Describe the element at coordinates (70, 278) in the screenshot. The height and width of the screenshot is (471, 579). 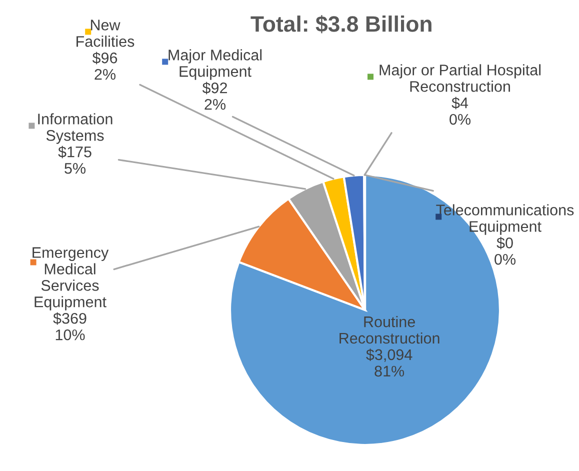
I see `legend-label: Emergency Medical Services Equipment` at that location.